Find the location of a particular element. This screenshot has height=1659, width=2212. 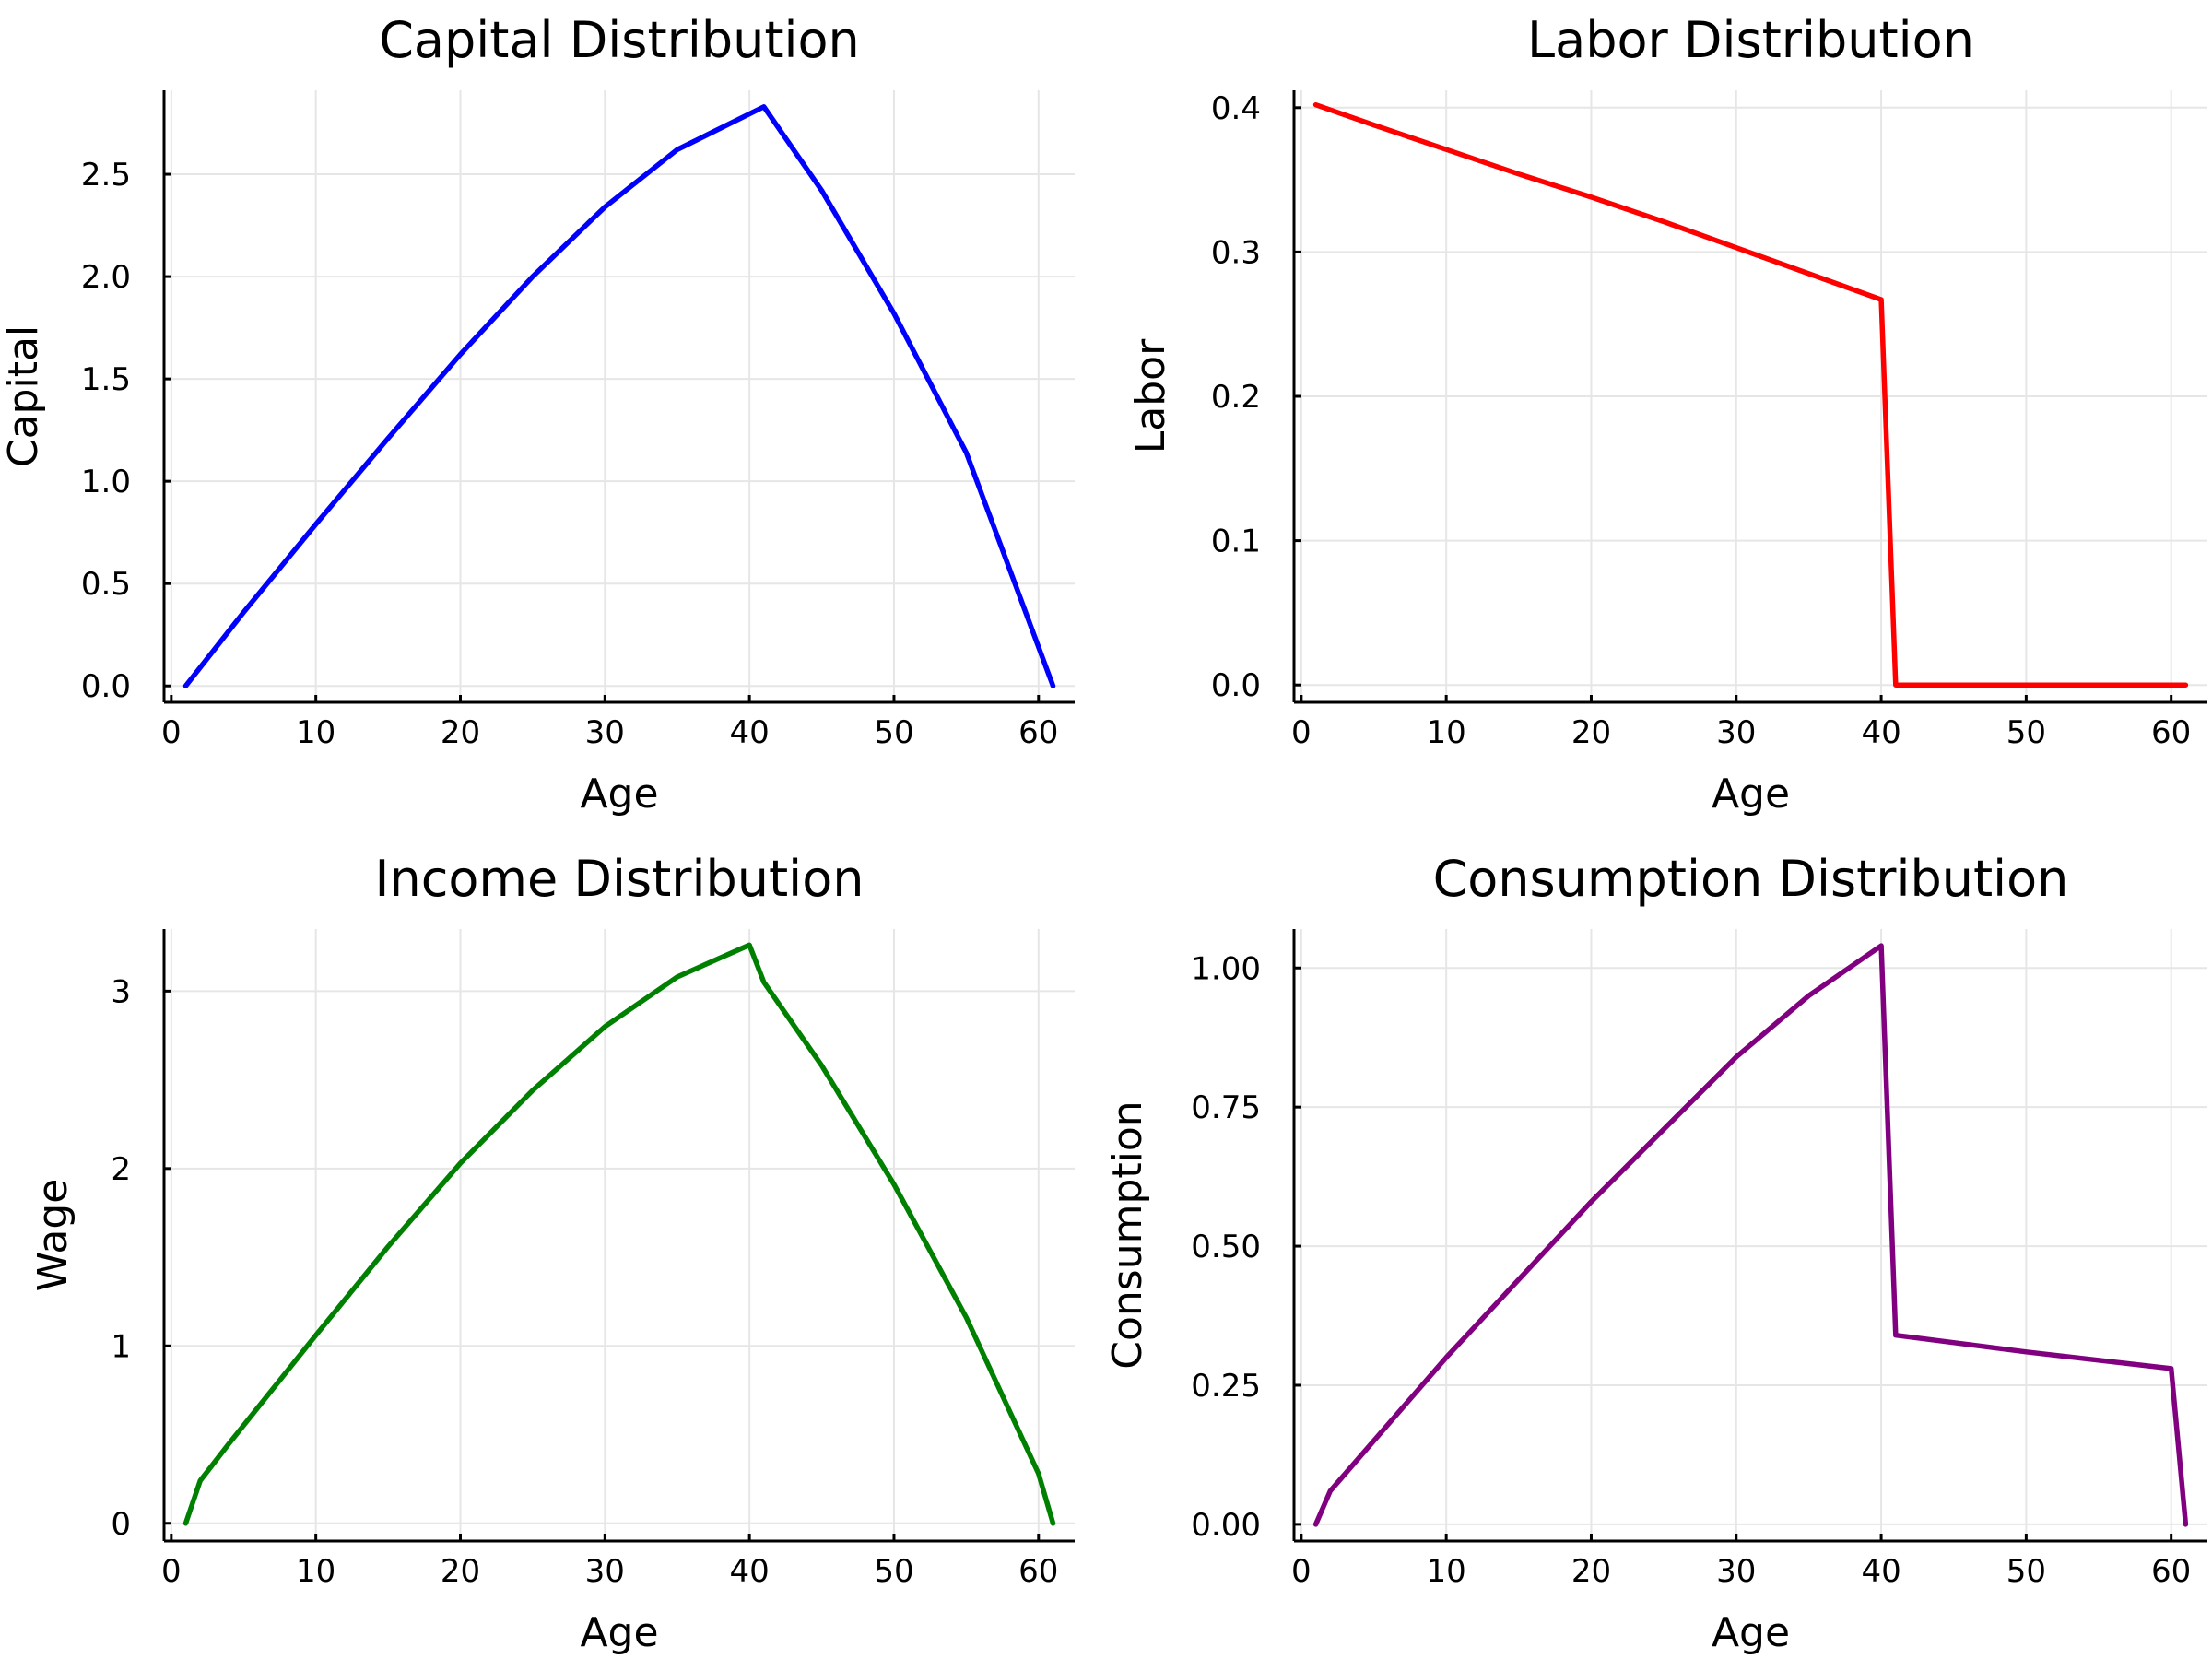

capital-y-tick-label: 2.5 is located at coordinates (106, 175).